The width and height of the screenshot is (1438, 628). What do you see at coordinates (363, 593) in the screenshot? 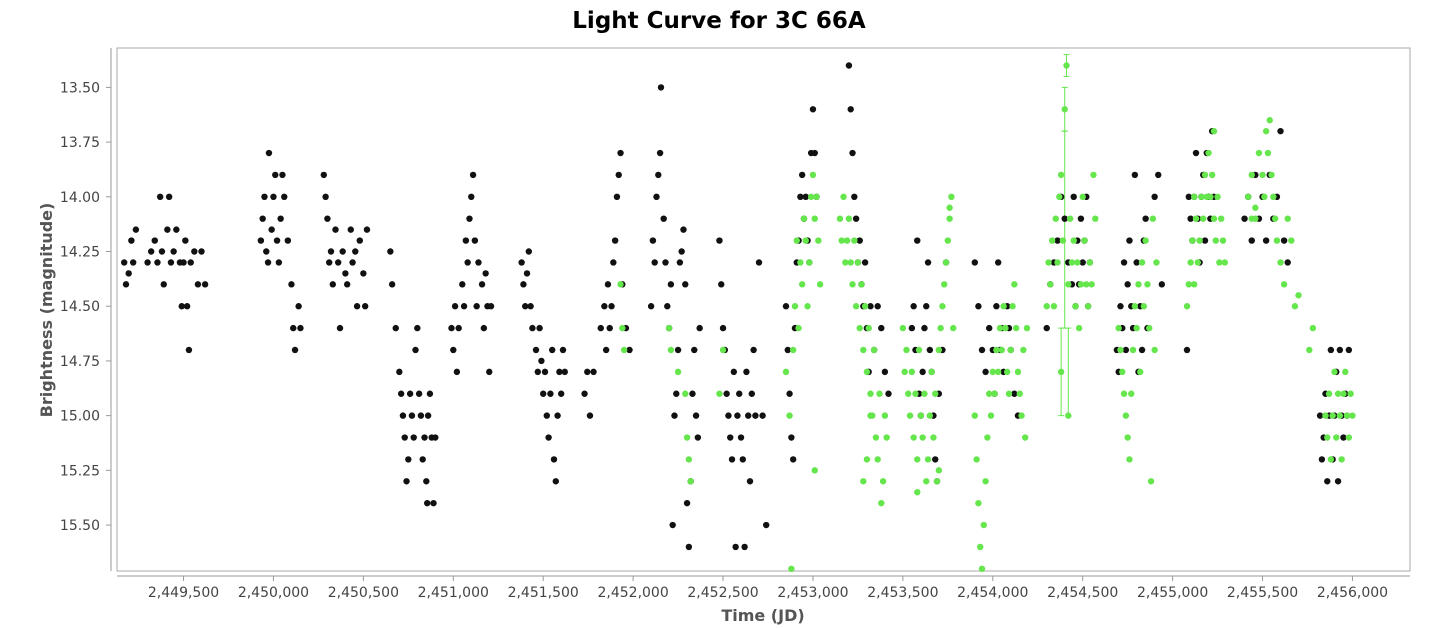
I see `x-tick-label: 2,450,500` at bounding box center [363, 593].